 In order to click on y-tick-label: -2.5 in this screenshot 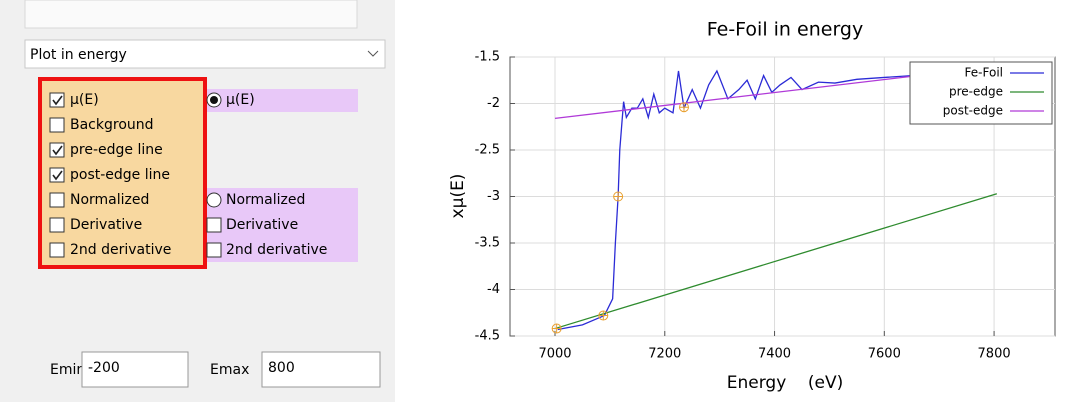, I will do `click(487, 150)`.